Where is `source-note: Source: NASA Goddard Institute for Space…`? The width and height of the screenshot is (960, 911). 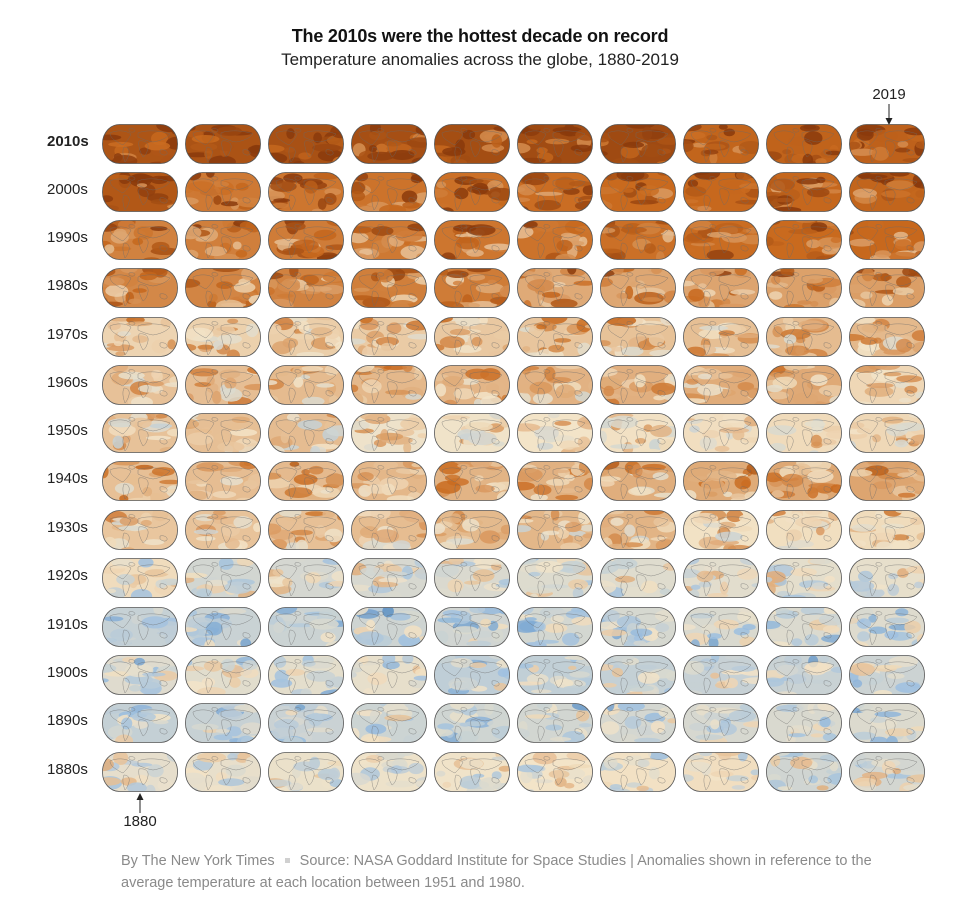 source-note: Source: NASA Goddard Institute for Space… is located at coordinates (496, 872).